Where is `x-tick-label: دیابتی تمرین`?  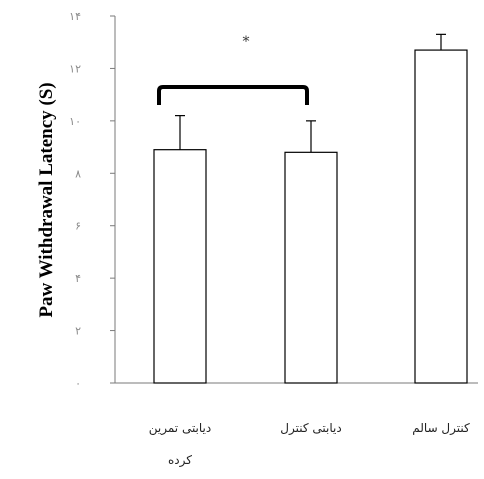 x-tick-label: دیابتی تمرین is located at coordinates (180, 428).